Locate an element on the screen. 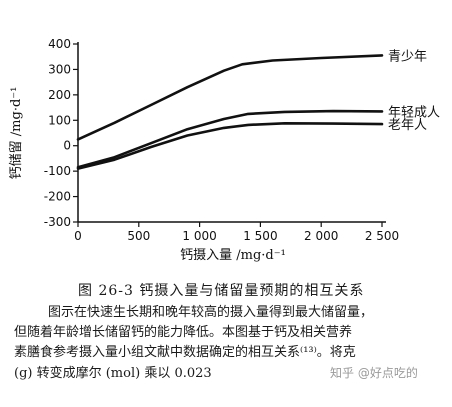 The height and width of the screenshot is (407, 452). x-tick-label: 1 500 is located at coordinates (260, 236).